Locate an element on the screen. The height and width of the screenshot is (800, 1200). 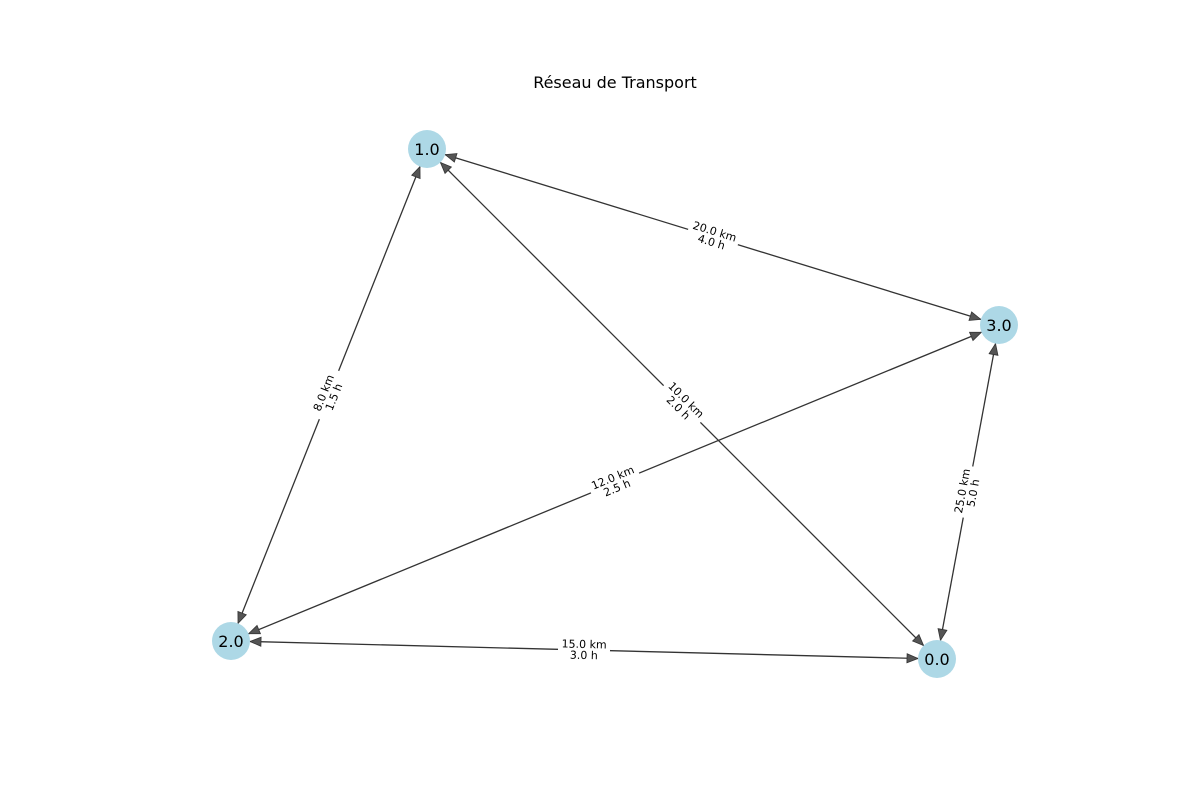
node-2.0: 2.0 is located at coordinates (231, 641).